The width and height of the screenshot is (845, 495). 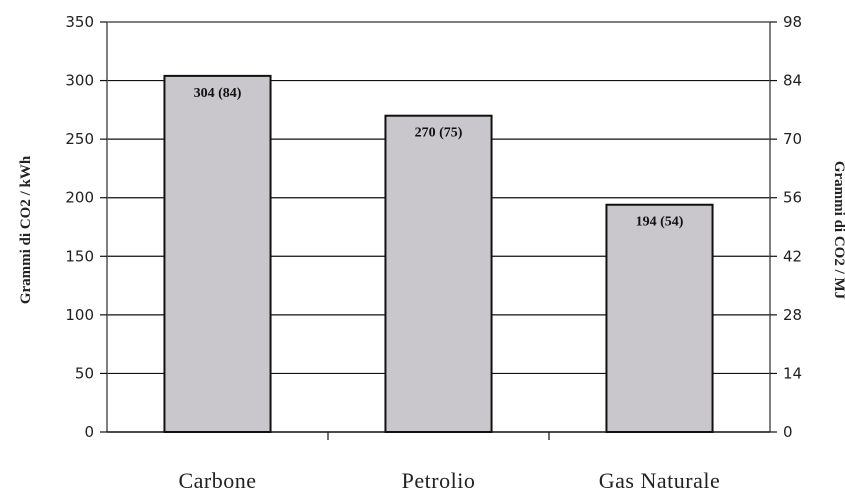 What do you see at coordinates (792, 139) in the screenshot?
I see `right-tick-label: 70` at bounding box center [792, 139].